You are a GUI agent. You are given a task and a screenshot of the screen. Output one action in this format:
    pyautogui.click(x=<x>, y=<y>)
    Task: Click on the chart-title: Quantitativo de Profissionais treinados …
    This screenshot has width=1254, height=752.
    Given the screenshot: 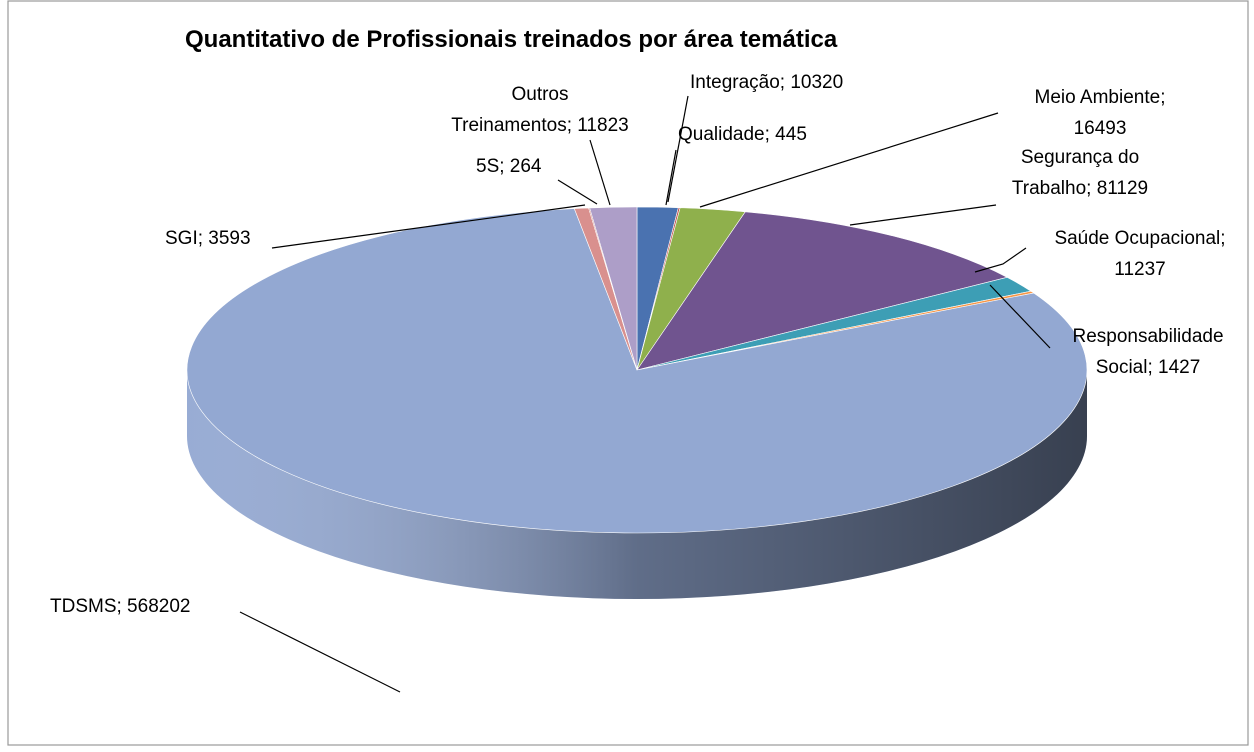 What is the action you would take?
    pyautogui.click(x=511, y=39)
    